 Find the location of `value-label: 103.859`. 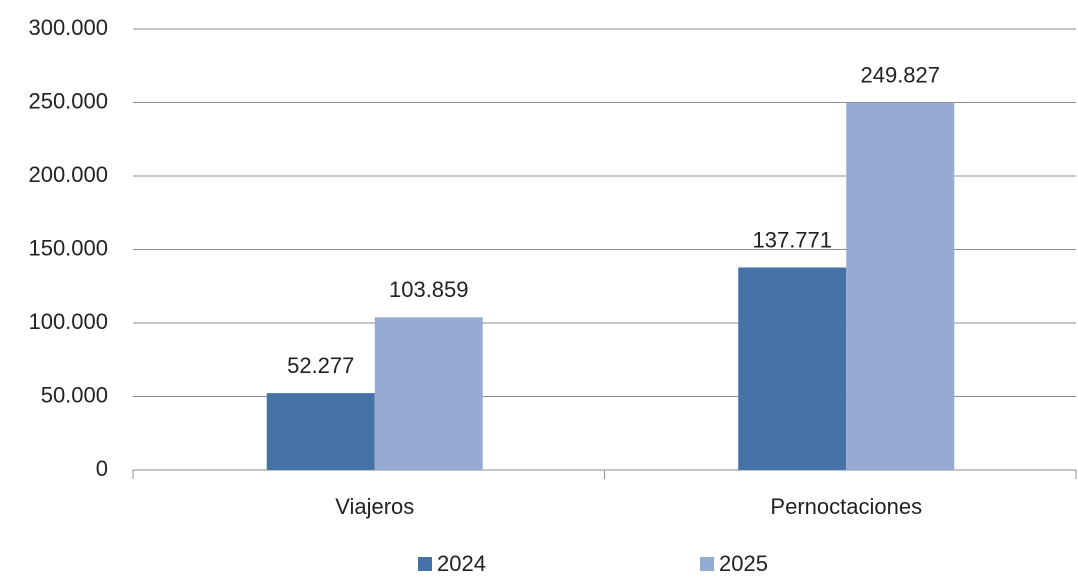

value-label: 103.859 is located at coordinates (429, 289).